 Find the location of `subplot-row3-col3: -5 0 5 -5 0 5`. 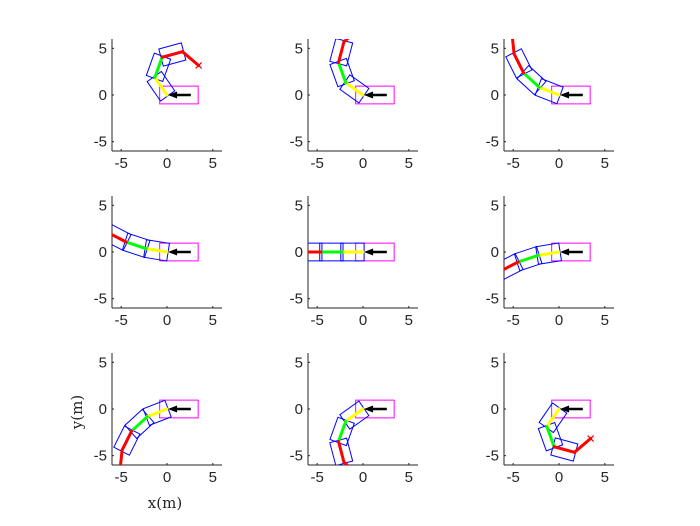

subplot-row3-col3: -5 0 5 -5 0 5 is located at coordinates (550, 419).